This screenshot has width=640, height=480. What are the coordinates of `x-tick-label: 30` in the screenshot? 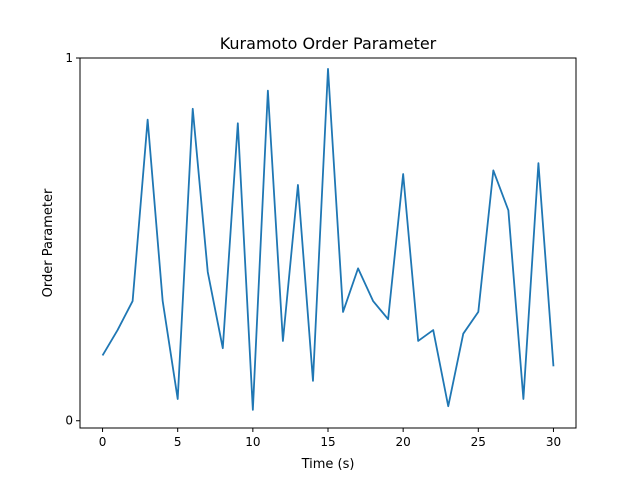 It's located at (553, 442).